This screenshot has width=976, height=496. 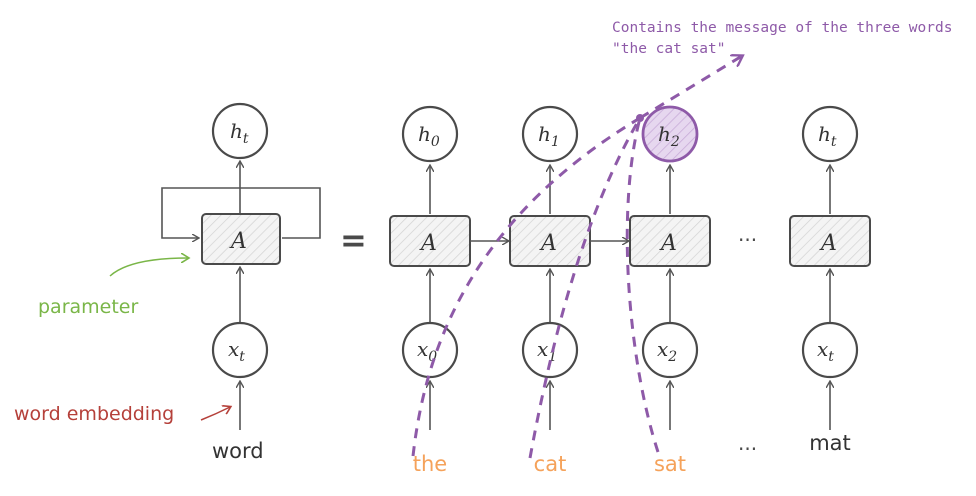 I want to click on left-input-label: xt, so click(x=236, y=351).